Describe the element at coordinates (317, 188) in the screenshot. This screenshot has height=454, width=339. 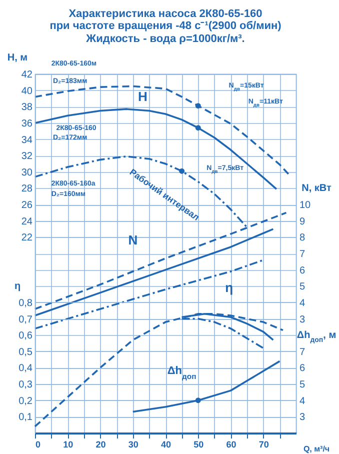
I see `y2-axis-title: N, кВт` at that location.